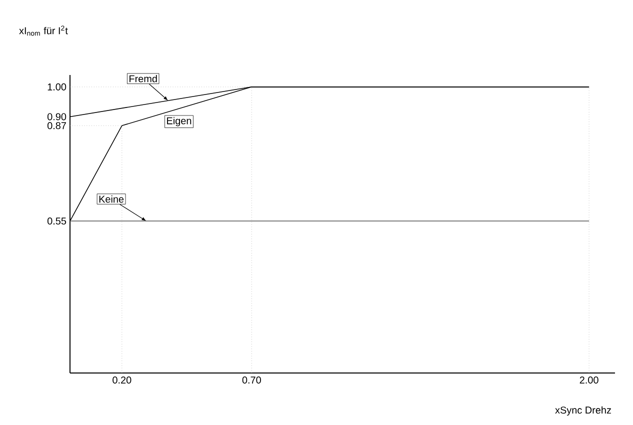  Describe the element at coordinates (57, 86) in the screenshot. I see `y-tick-label: 1.00` at that location.